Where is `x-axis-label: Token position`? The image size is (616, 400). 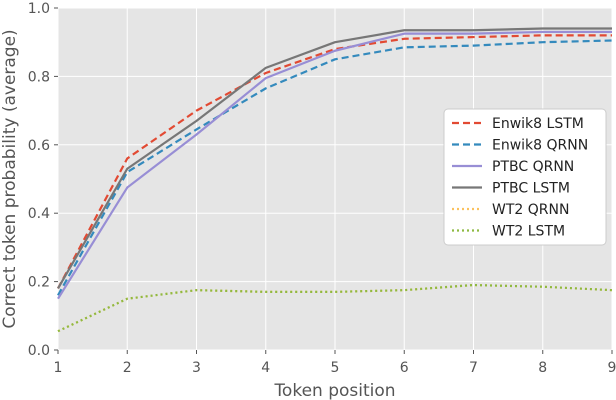
x-axis-label: Token position is located at coordinates (334, 390).